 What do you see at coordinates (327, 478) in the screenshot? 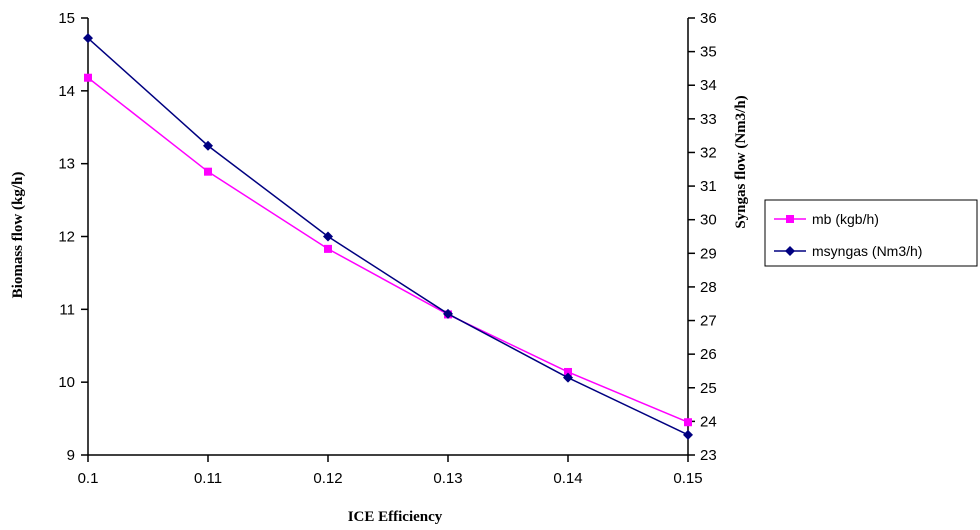
I see `x-tick-label: 0.12` at bounding box center [327, 478].